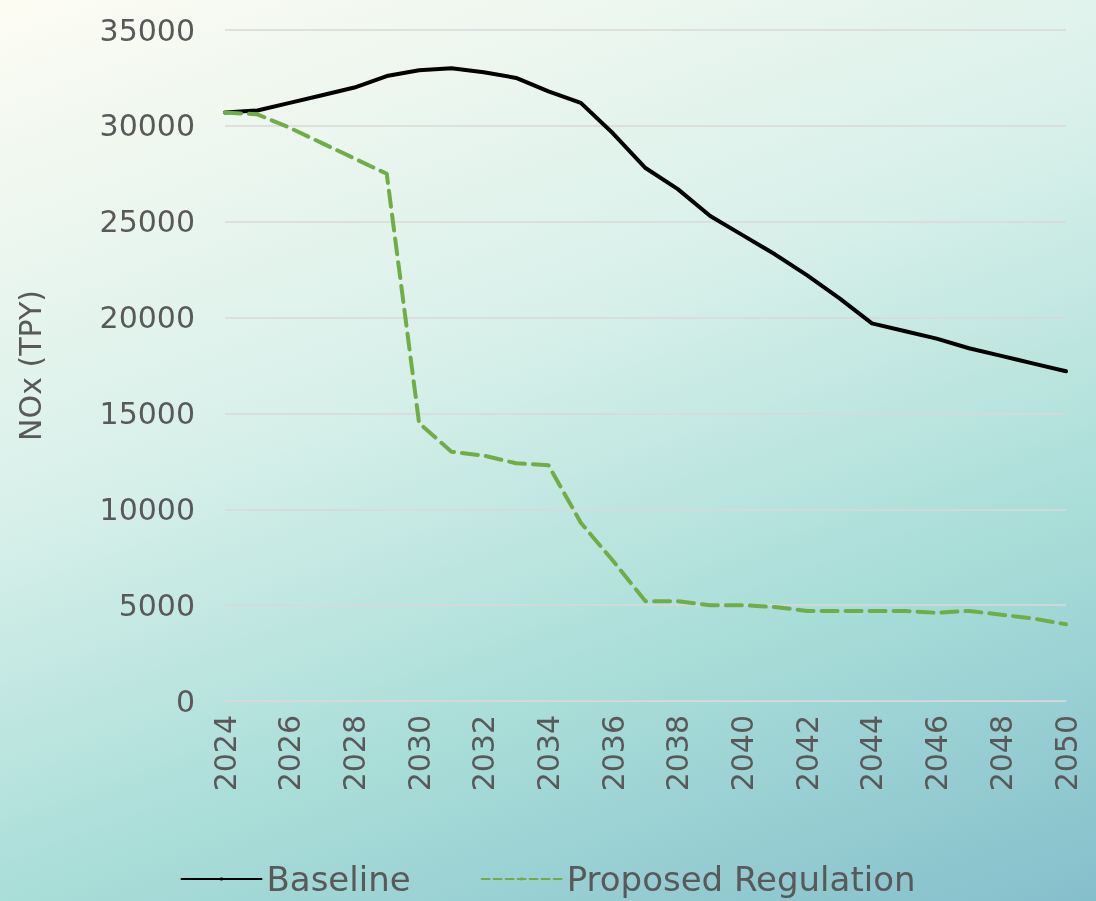 The image size is (1096, 901). I want to click on legend-label: Baseline, so click(338, 879).